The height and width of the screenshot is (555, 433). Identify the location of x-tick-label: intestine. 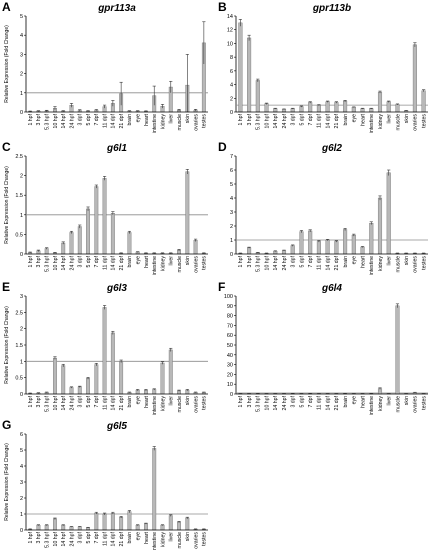
(155, 541).